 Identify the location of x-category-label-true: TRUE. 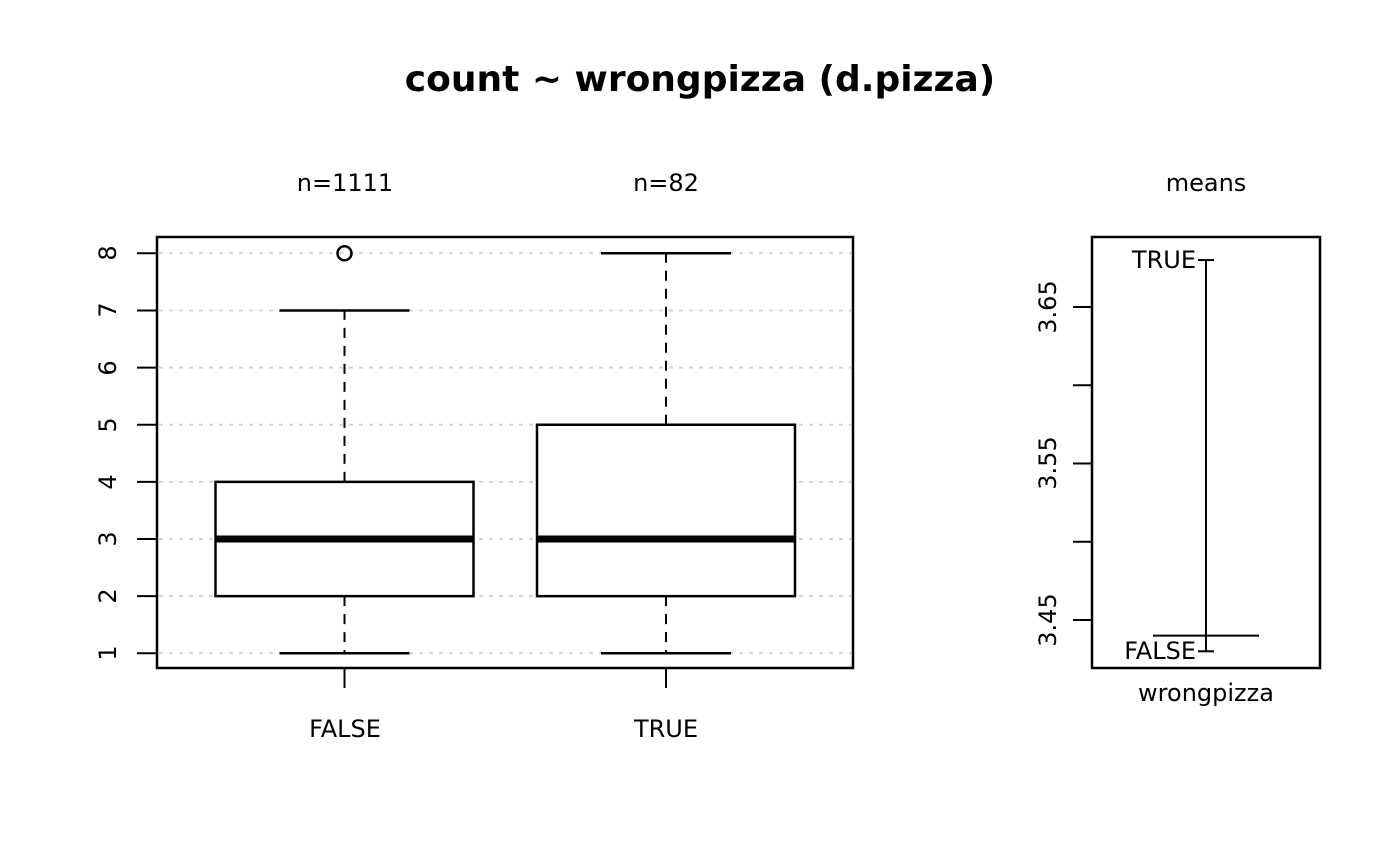
(666, 729).